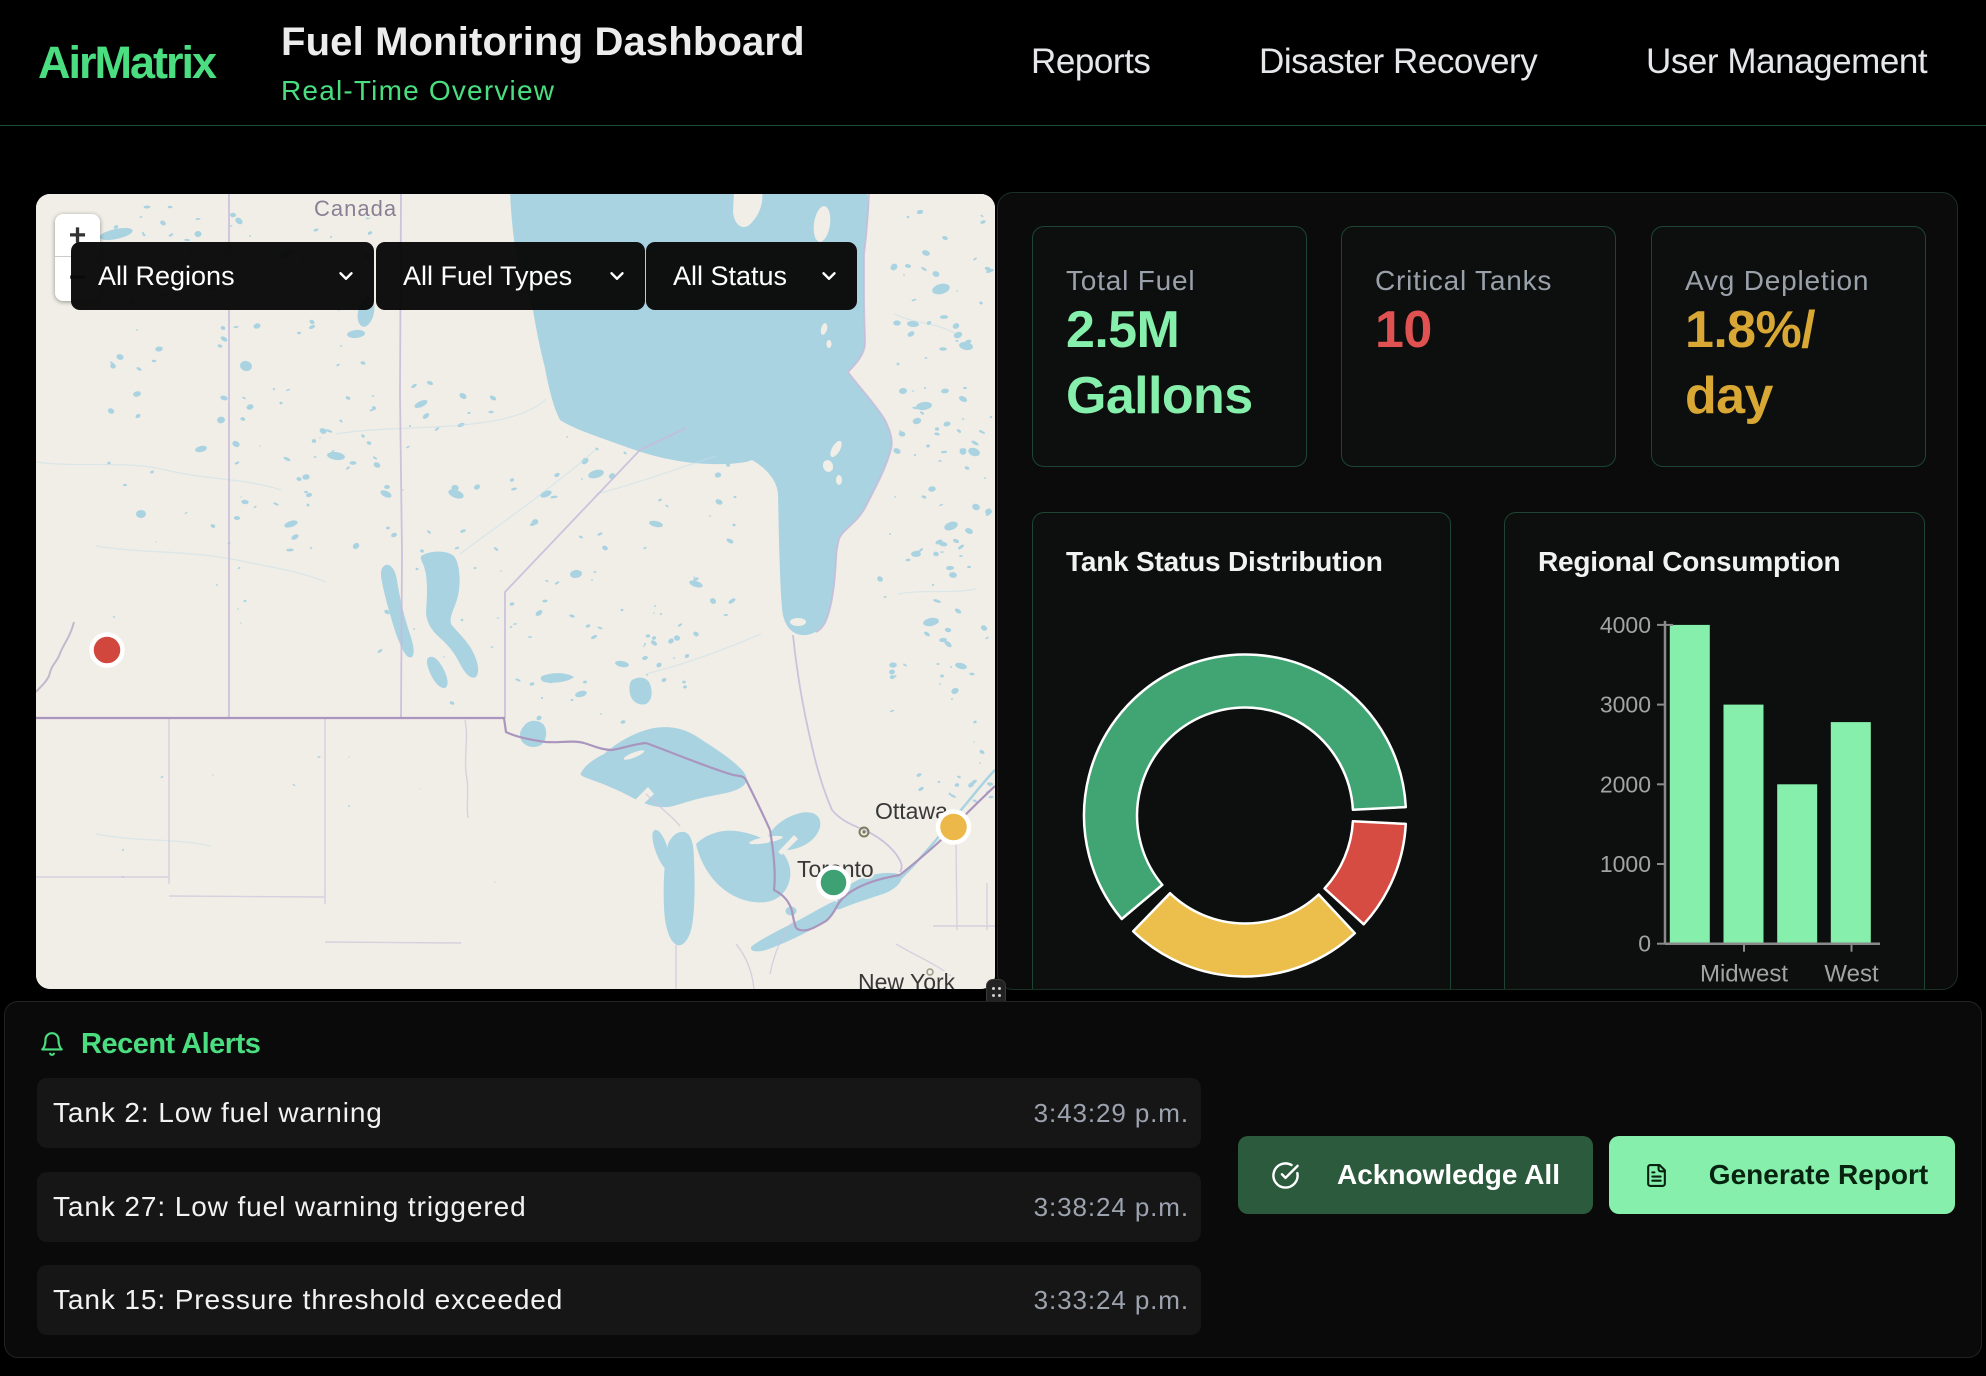 The height and width of the screenshot is (1376, 1986). Describe the element at coordinates (1625, 705) in the screenshot. I see `svg-text: 3000` at that location.